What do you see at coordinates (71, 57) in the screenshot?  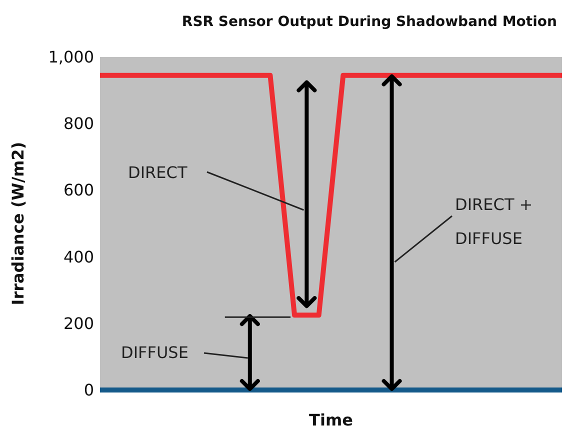 I see `y-tick-label: 1,000` at bounding box center [71, 57].